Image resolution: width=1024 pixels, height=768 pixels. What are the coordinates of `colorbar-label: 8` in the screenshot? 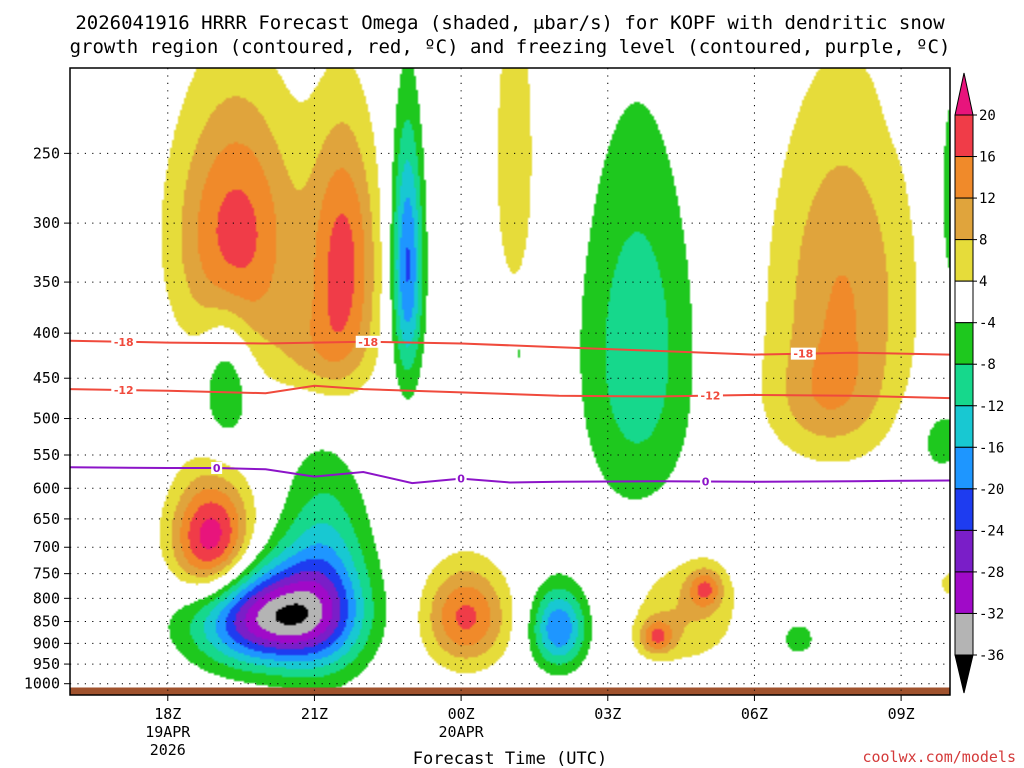 It's located at (983, 241).